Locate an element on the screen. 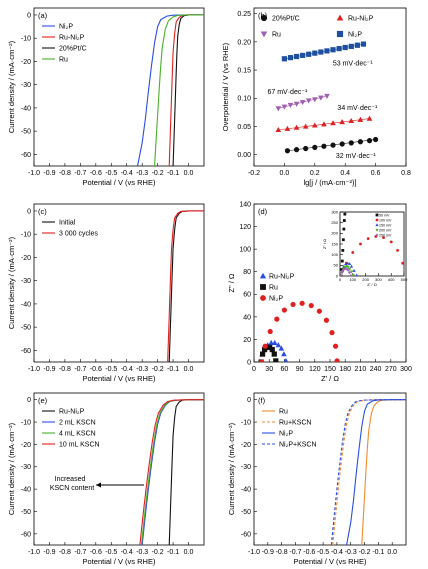 The height and width of the screenshot is (569, 428). x-tick-label: -0.1 is located at coordinates (173, 552).